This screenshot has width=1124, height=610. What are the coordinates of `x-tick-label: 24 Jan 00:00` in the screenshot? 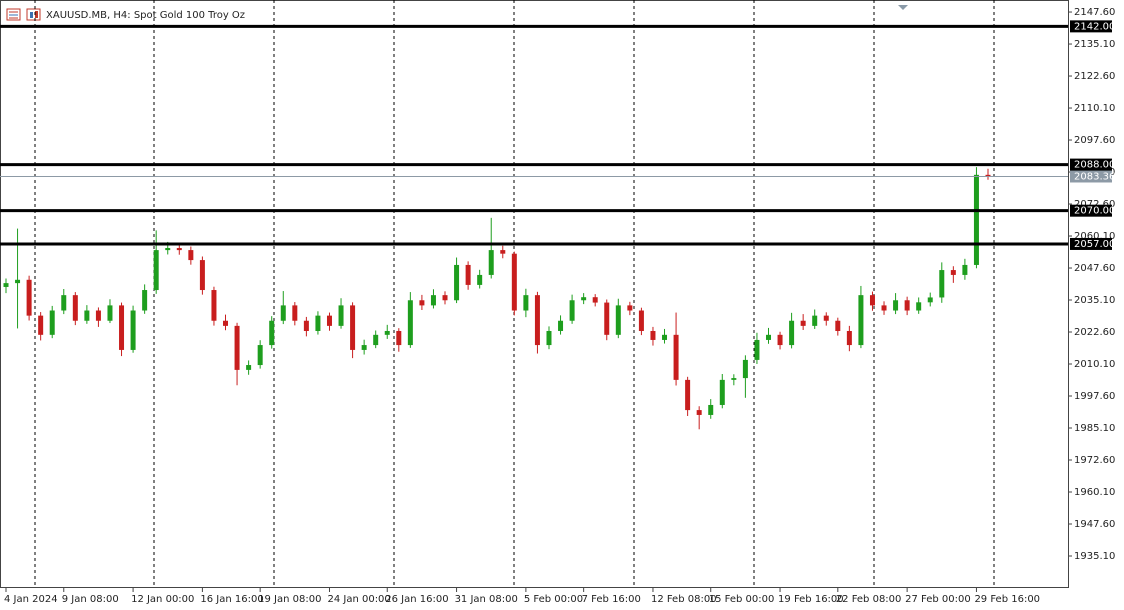 It's located at (358, 599).